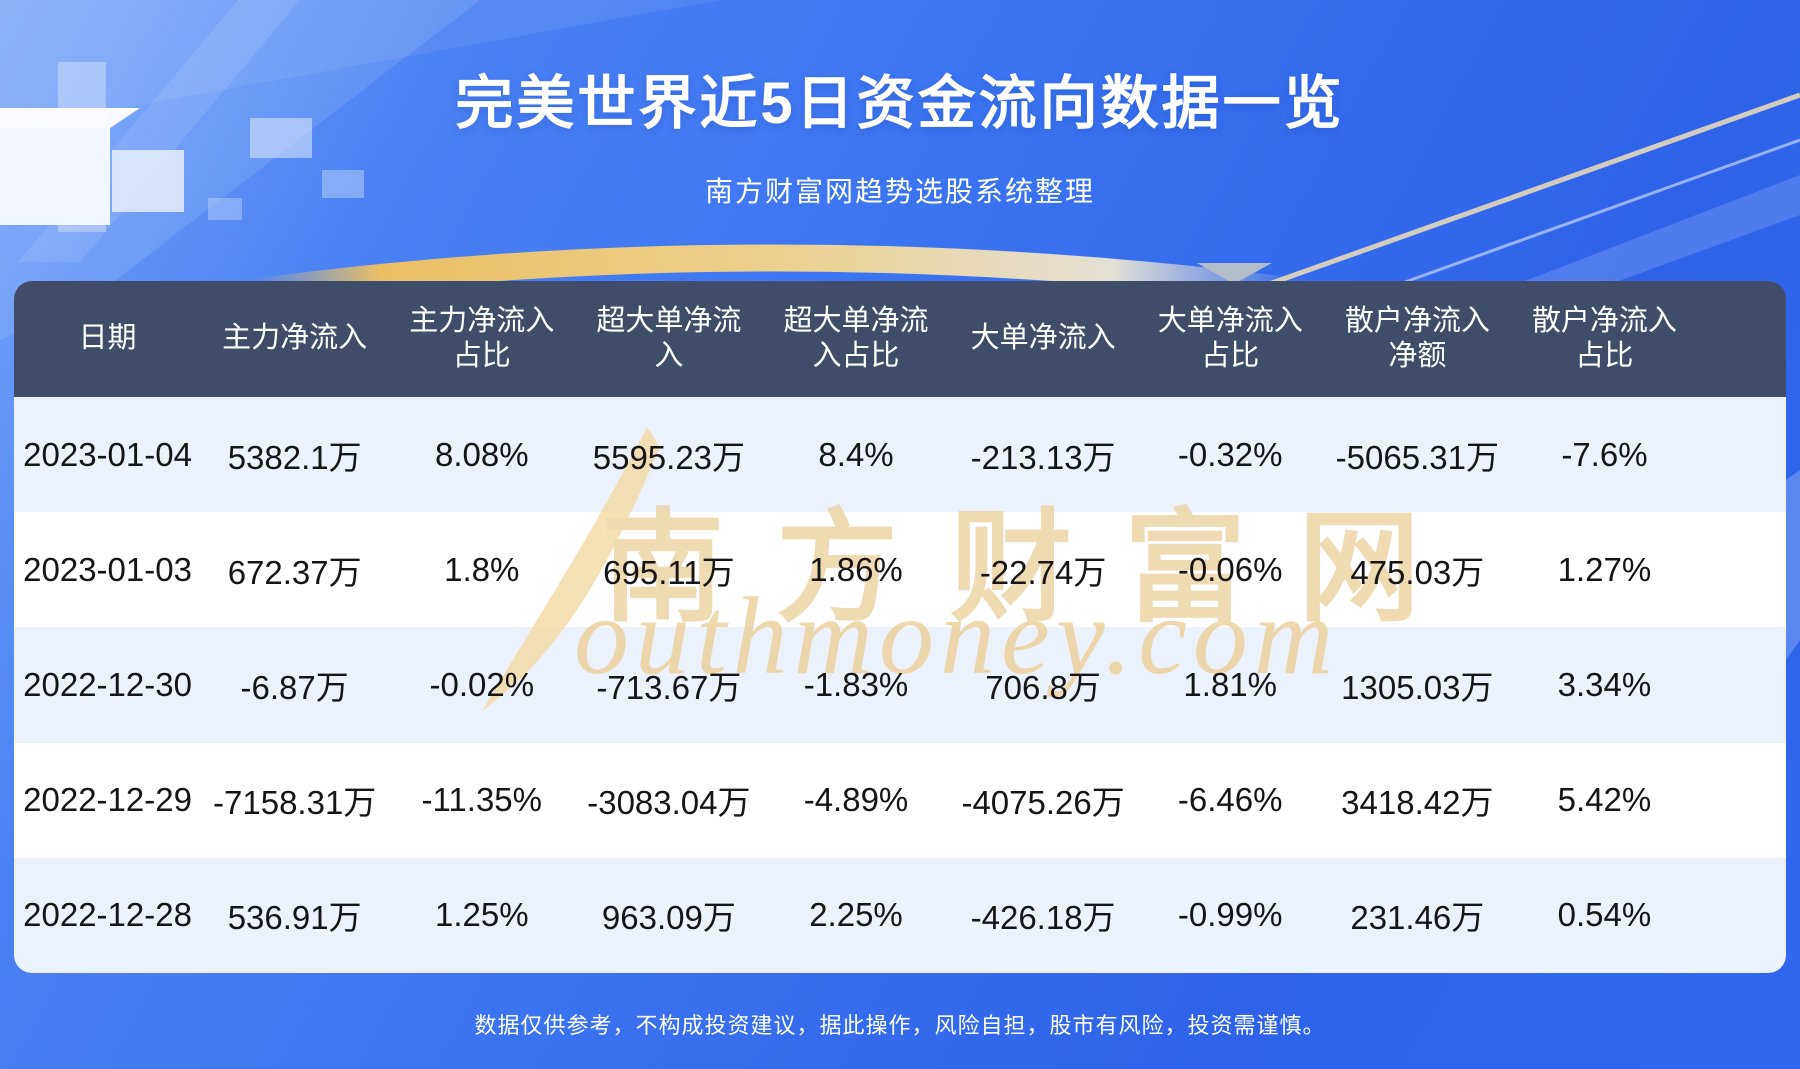  What do you see at coordinates (856, 569) in the screenshot?
I see `table-cell: 1.86%` at bounding box center [856, 569].